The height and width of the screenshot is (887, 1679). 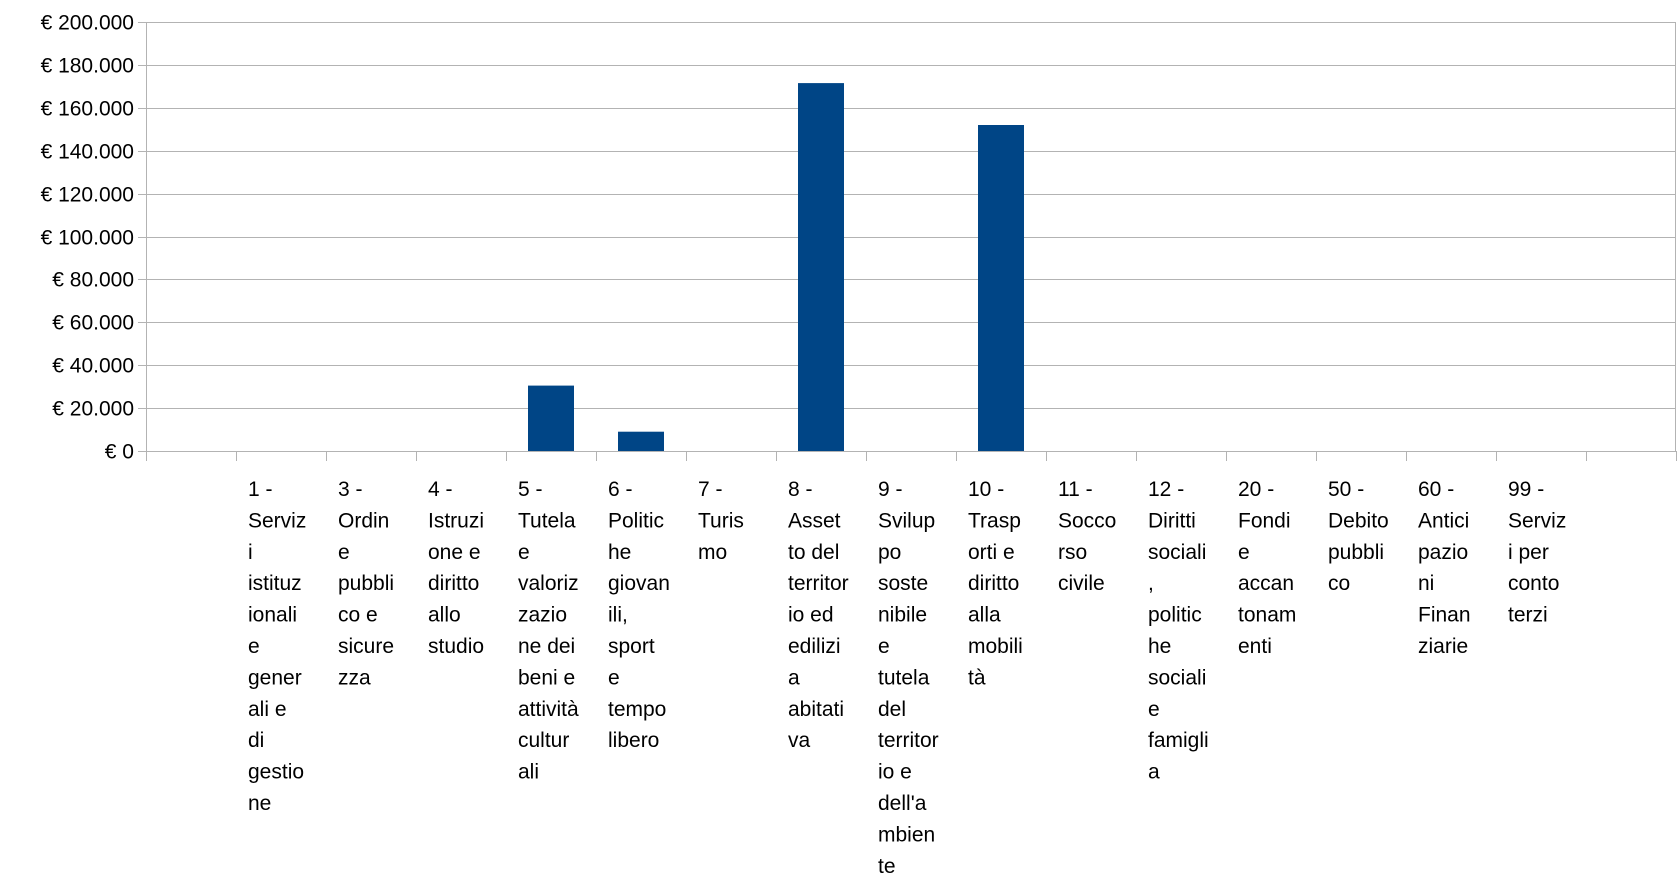 I want to click on x-tick-label-line: 3 -, so click(x=350, y=489).